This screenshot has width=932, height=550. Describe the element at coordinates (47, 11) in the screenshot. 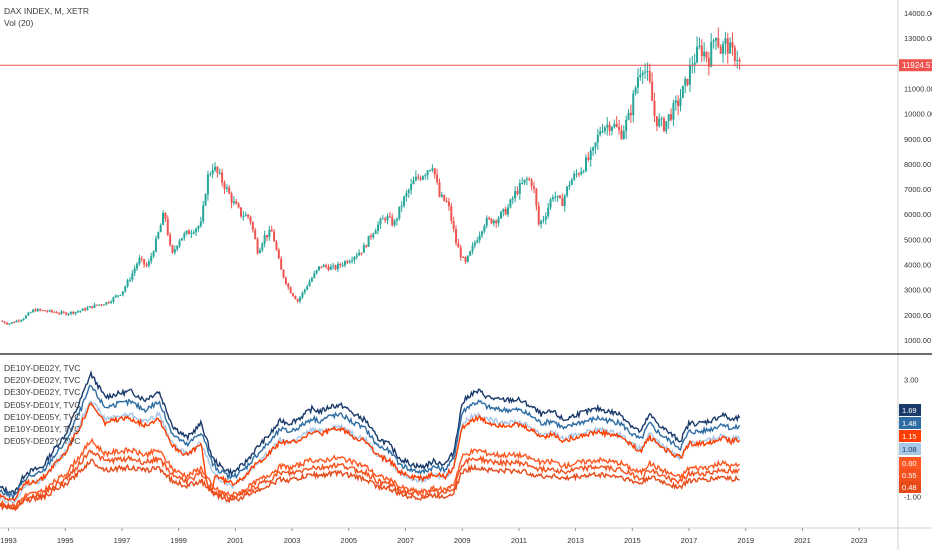

I see `chart-title: DAX INDEX, M, XETR` at that location.